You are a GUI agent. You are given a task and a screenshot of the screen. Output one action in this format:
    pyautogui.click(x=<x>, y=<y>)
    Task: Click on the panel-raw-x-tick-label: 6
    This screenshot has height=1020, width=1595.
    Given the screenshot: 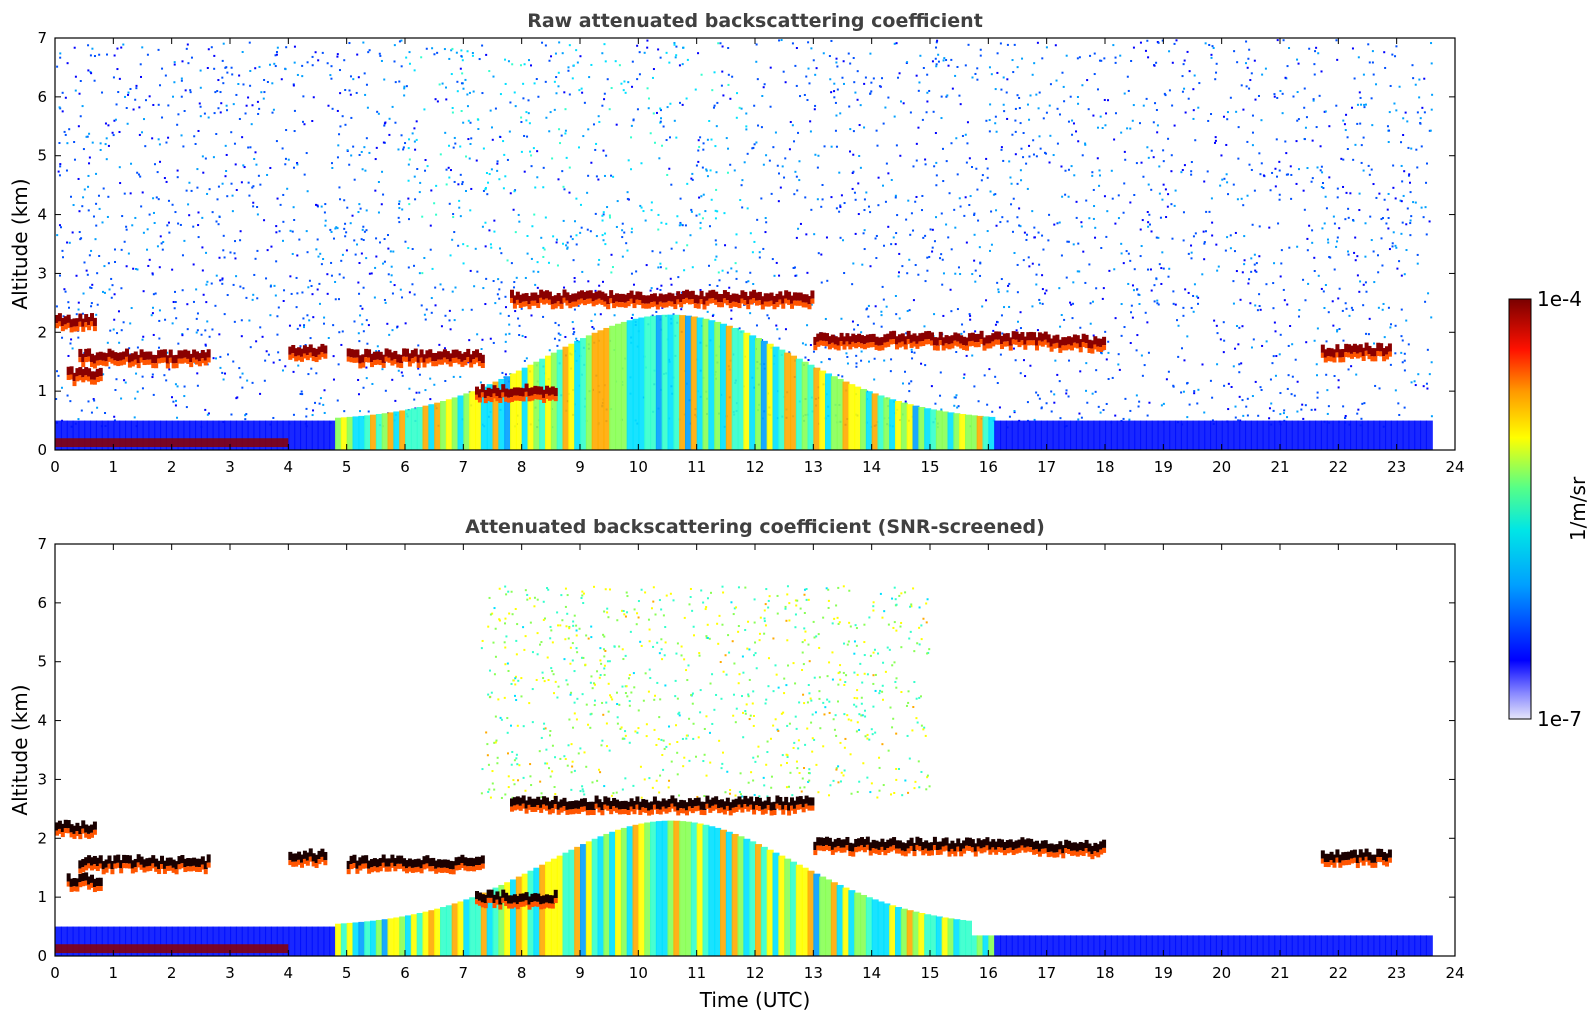 What is the action you would take?
    pyautogui.click(x=405, y=467)
    